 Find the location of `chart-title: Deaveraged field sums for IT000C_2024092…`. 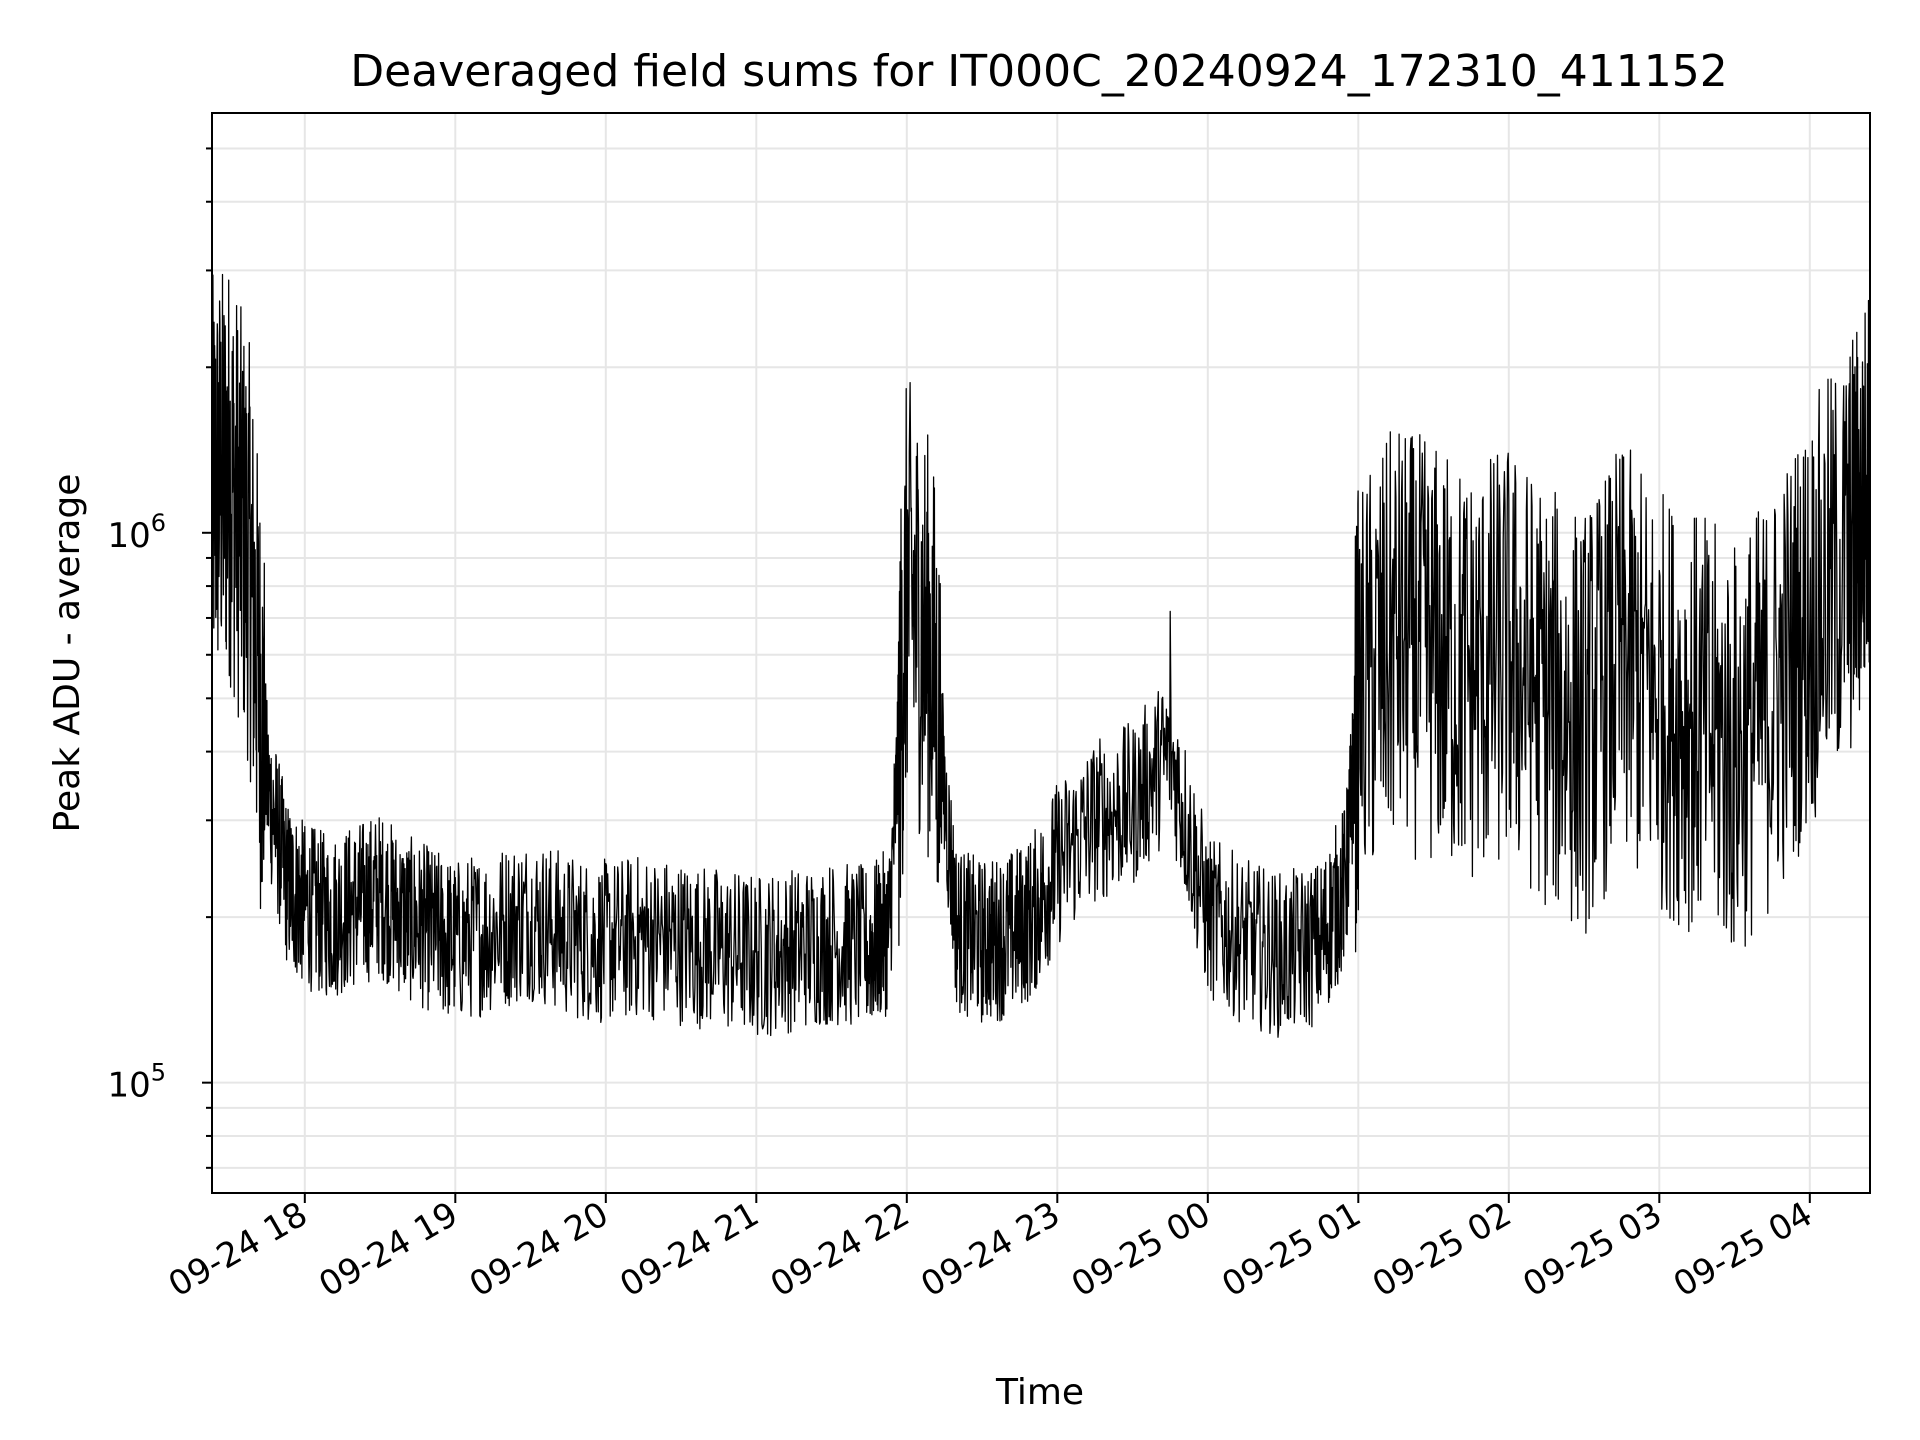

chart-title: Deaveraged field sums for IT000C_2024092… is located at coordinates (1038, 71).